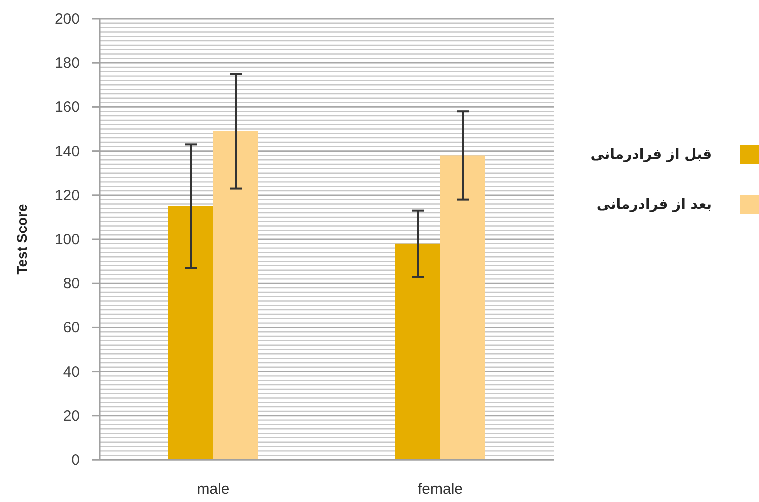 The width and height of the screenshot is (759, 502). Describe the element at coordinates (651, 155) in the screenshot. I see `legend-label: قبل از فرادرمانی` at that location.